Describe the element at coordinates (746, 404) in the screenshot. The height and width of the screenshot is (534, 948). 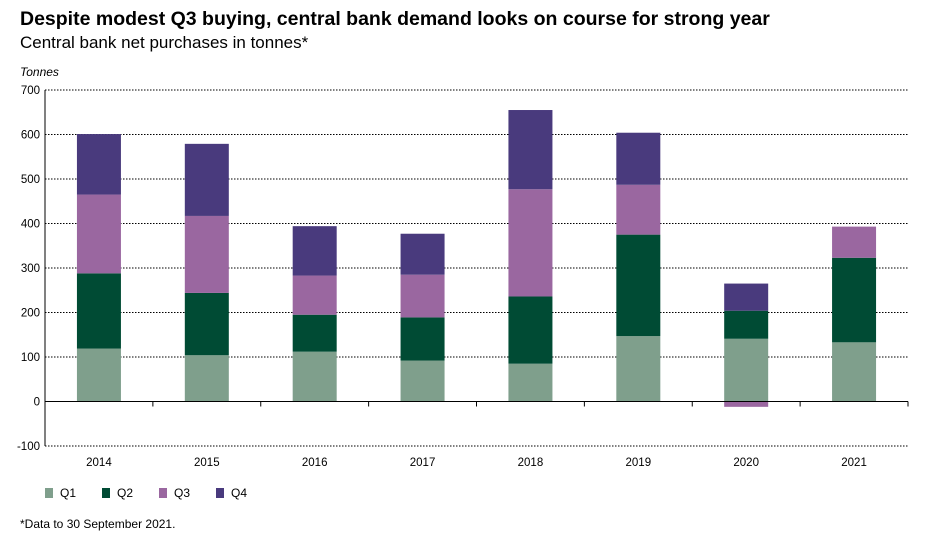
I see `bar-segment-q3-2020` at that location.